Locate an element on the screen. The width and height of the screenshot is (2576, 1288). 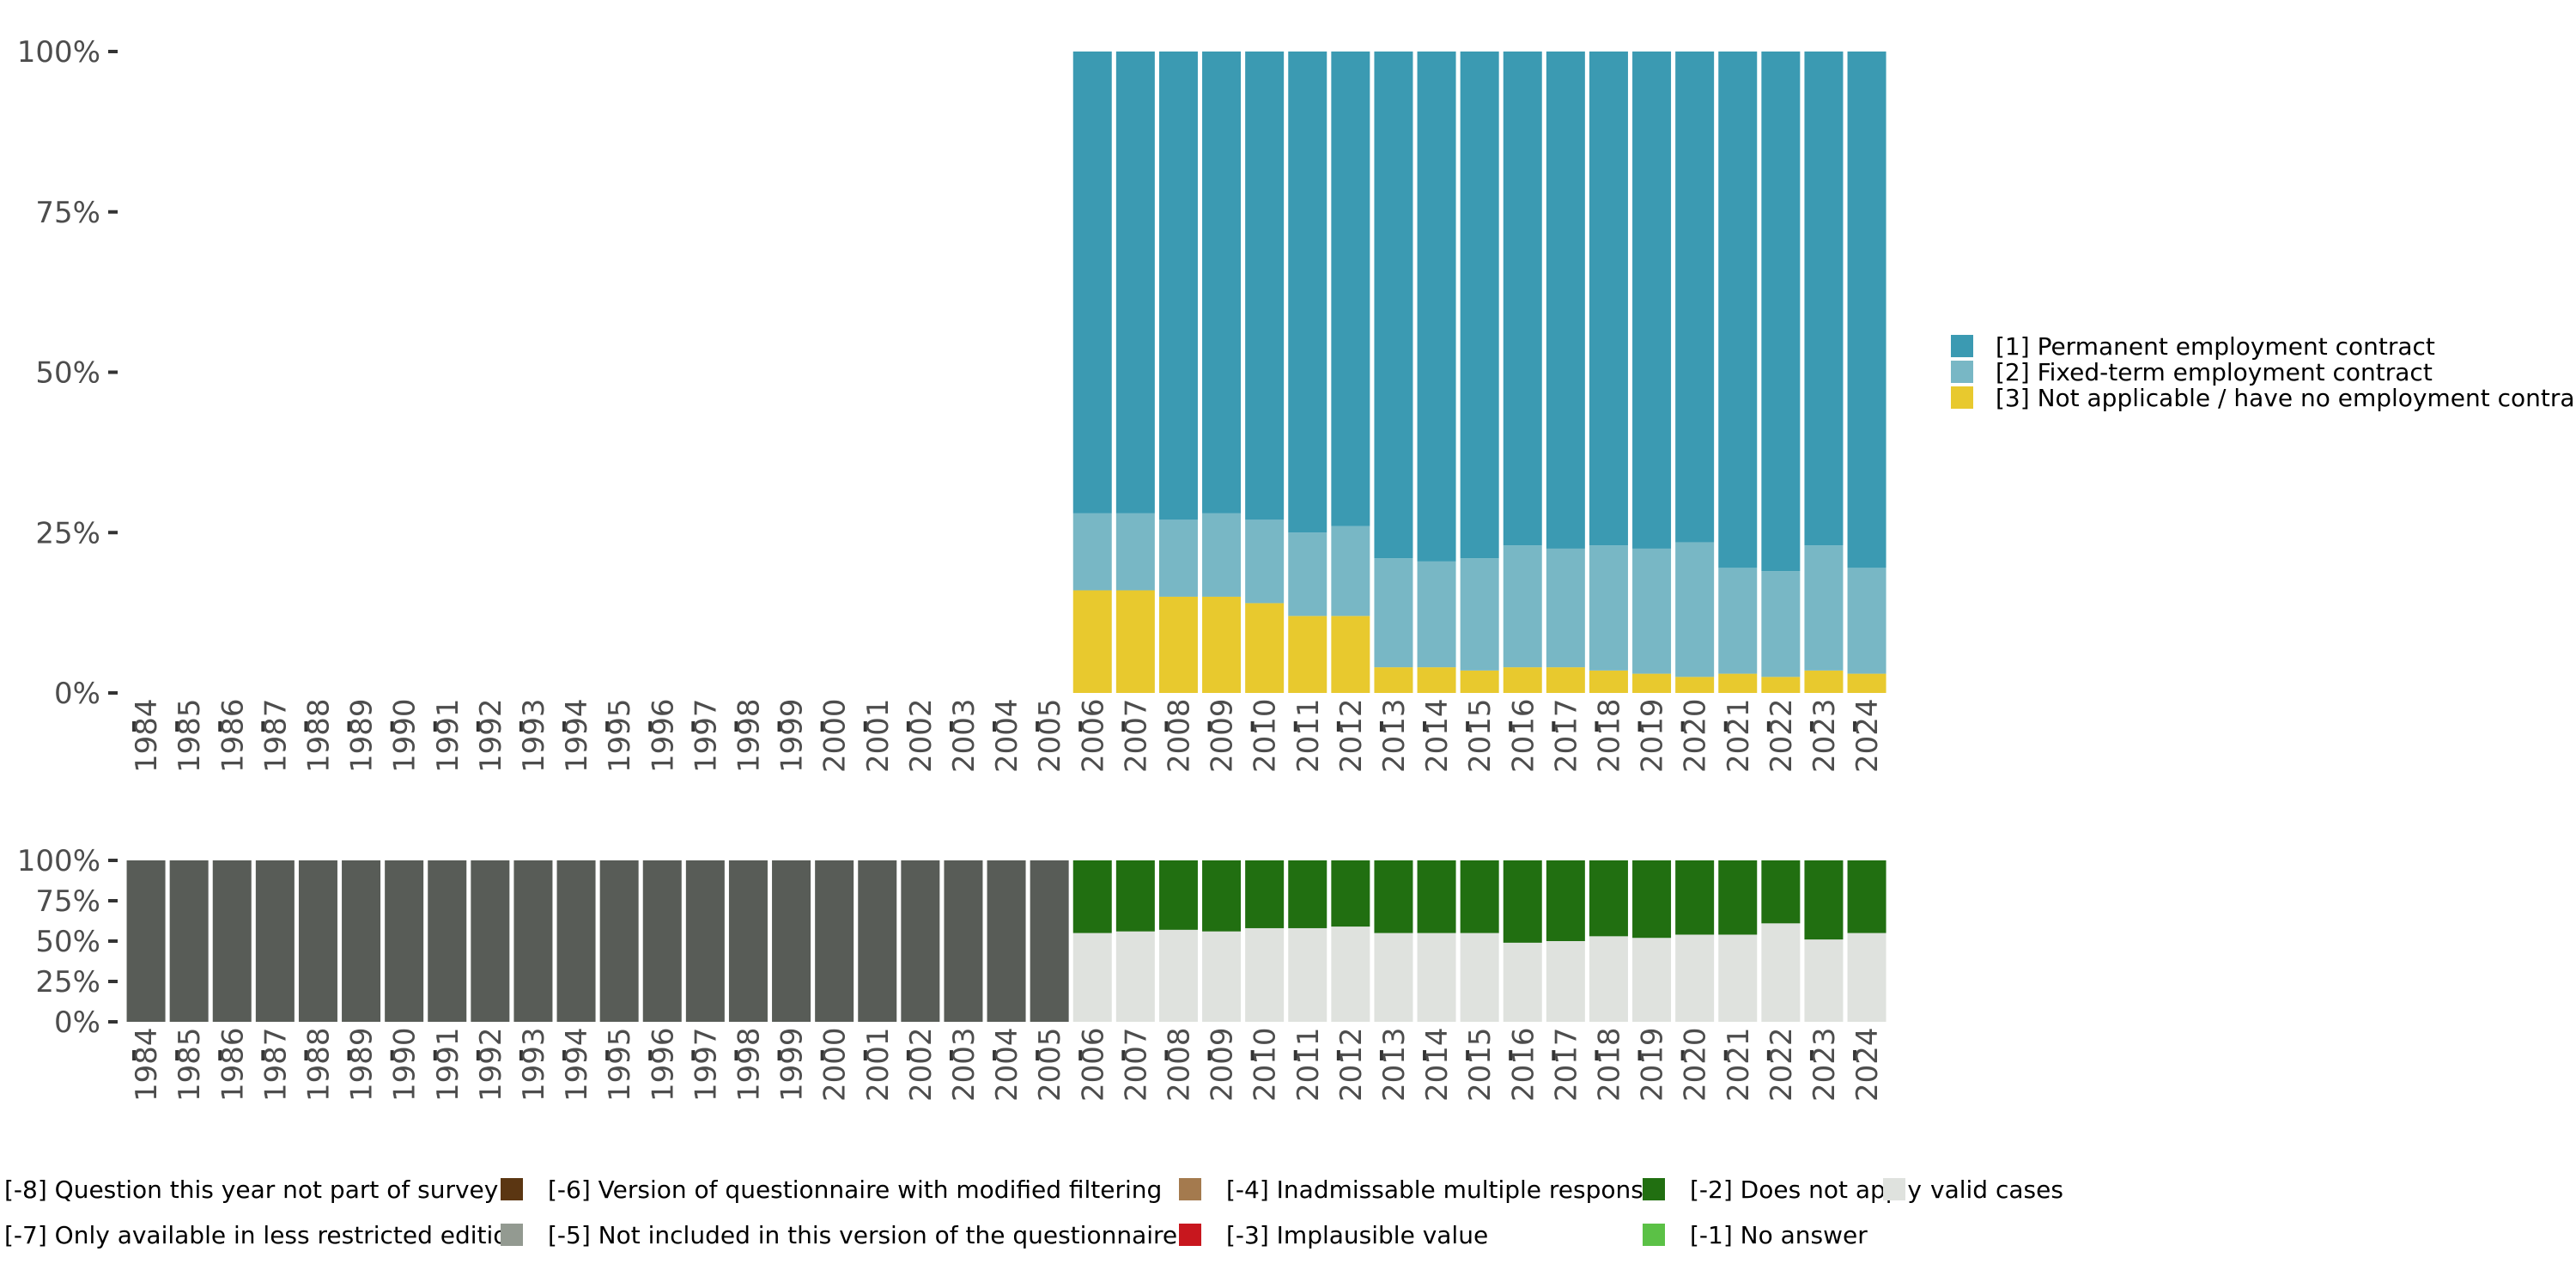
bar-8-question-this-year-not-part-of-survey-1990 is located at coordinates (404, 941).